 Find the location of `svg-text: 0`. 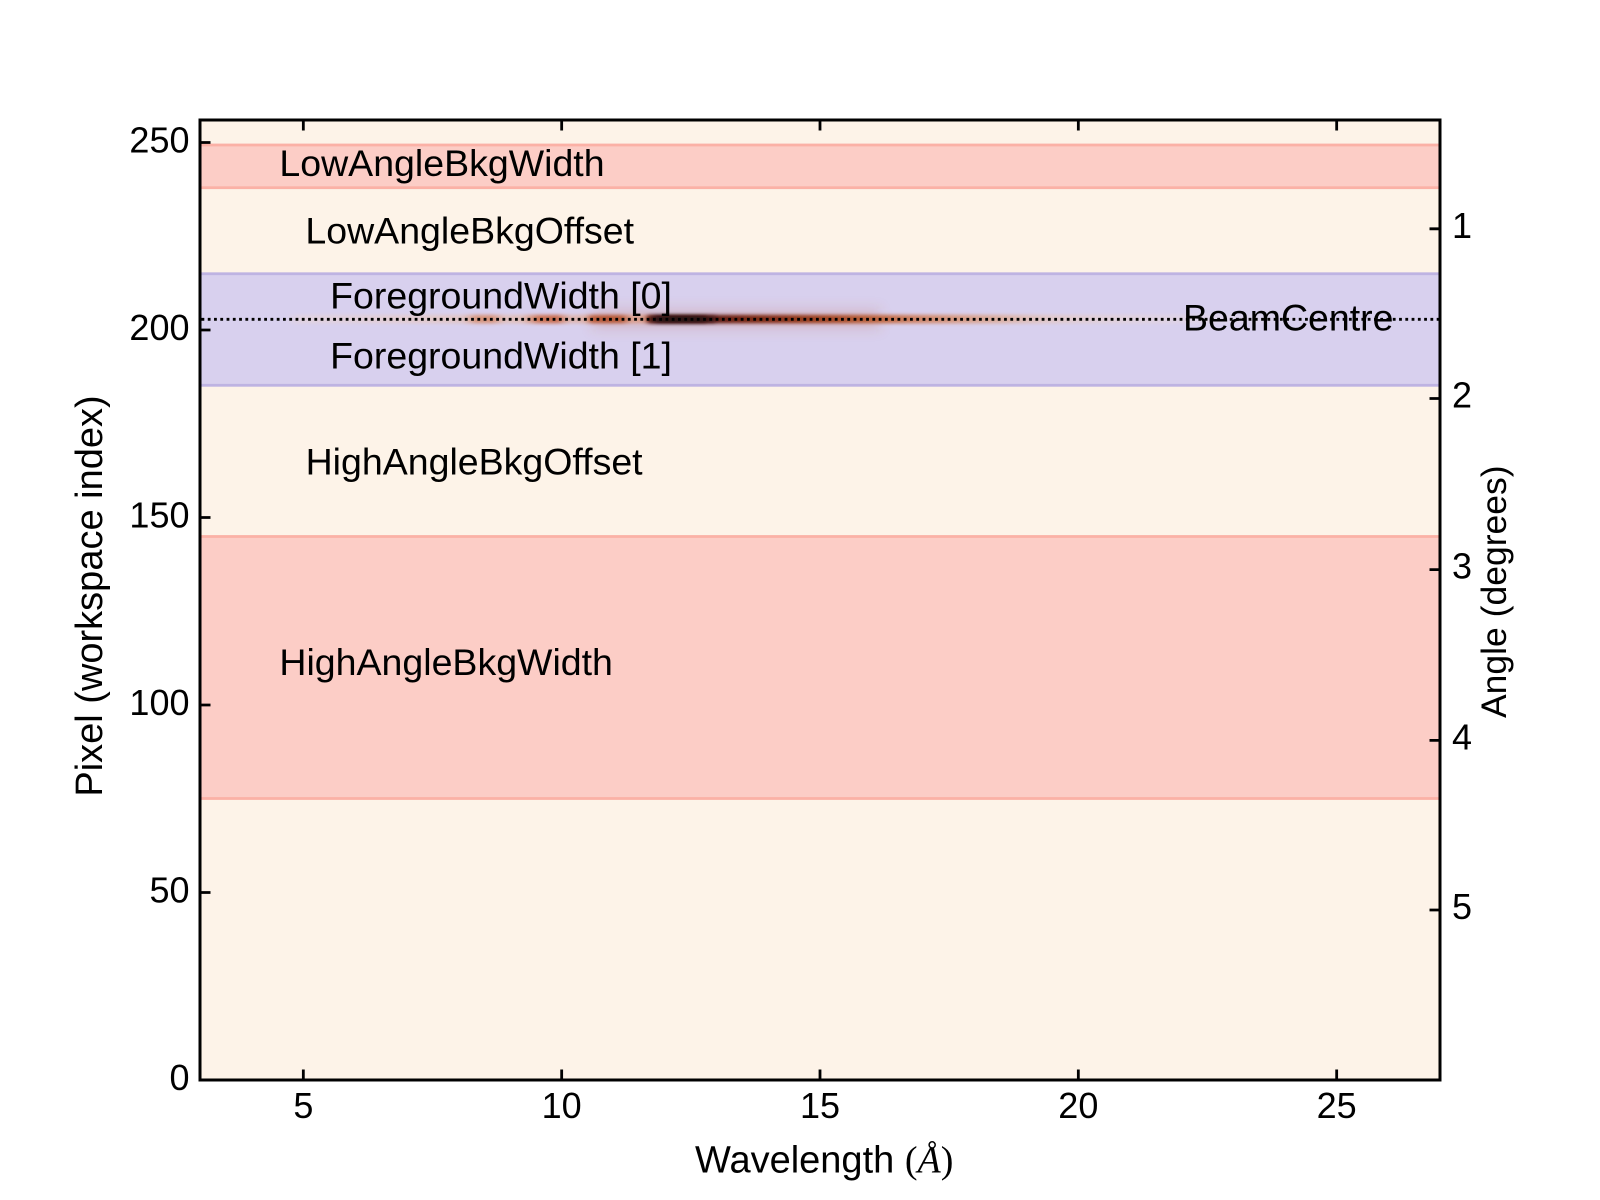

svg-text: 0 is located at coordinates (179, 1077).